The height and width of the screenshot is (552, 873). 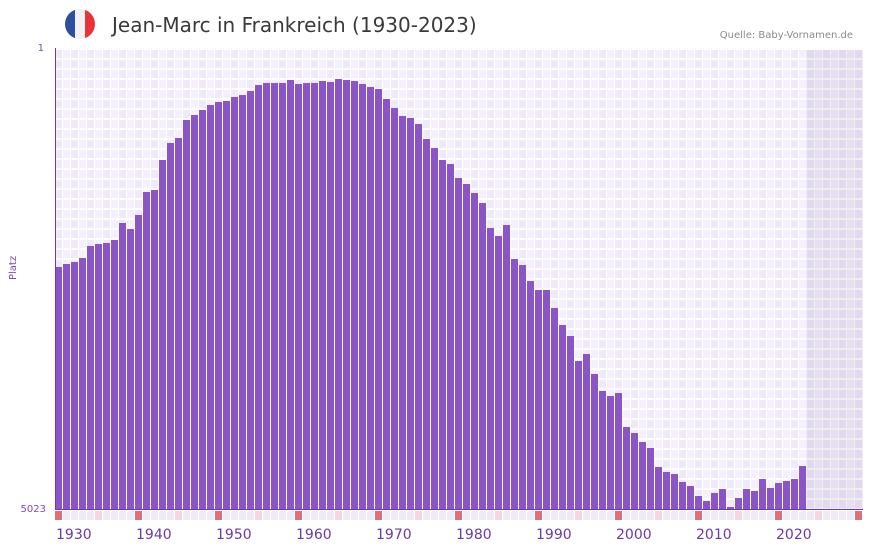 What do you see at coordinates (266, 296) in the screenshot?
I see `bar-1956` at bounding box center [266, 296].